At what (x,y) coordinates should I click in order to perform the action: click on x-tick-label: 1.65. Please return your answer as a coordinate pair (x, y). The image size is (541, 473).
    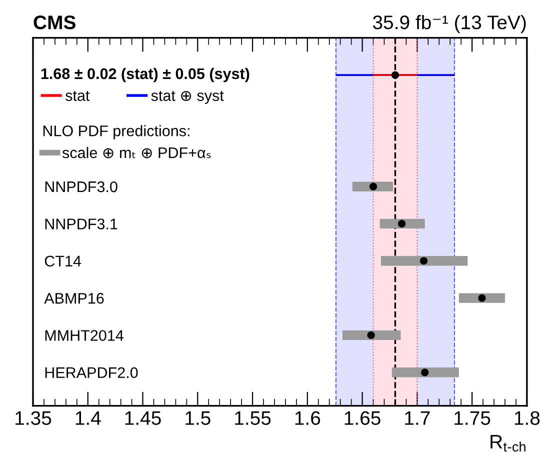
    Looking at the image, I should click on (362, 418).